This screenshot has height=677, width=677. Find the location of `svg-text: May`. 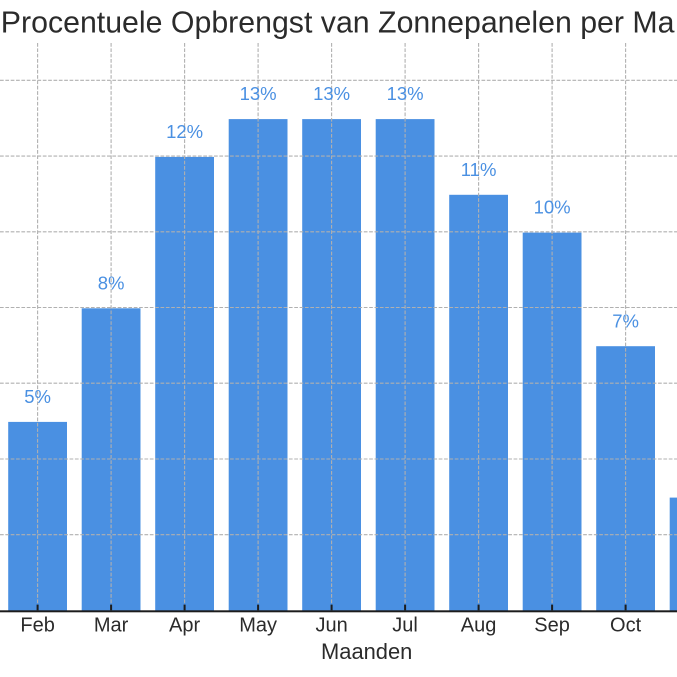

svg-text: May is located at coordinates (258, 626).